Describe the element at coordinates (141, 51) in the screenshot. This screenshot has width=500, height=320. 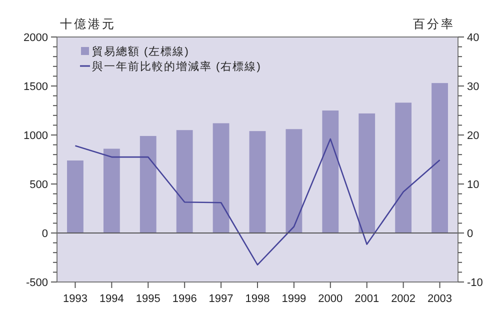
I see `legend-label: 貿易總額 (左標線)` at that location.